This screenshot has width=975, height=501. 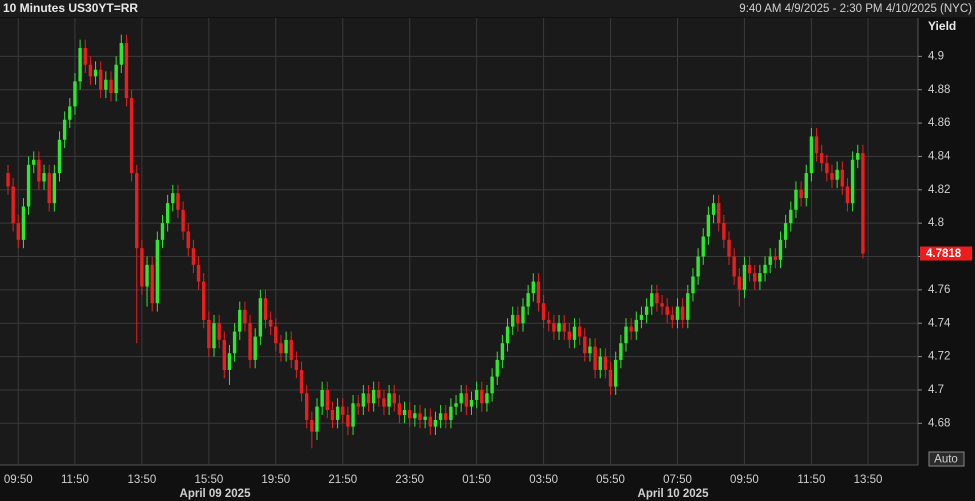 I want to click on y-tick-label: 4.86, so click(x=939, y=123).